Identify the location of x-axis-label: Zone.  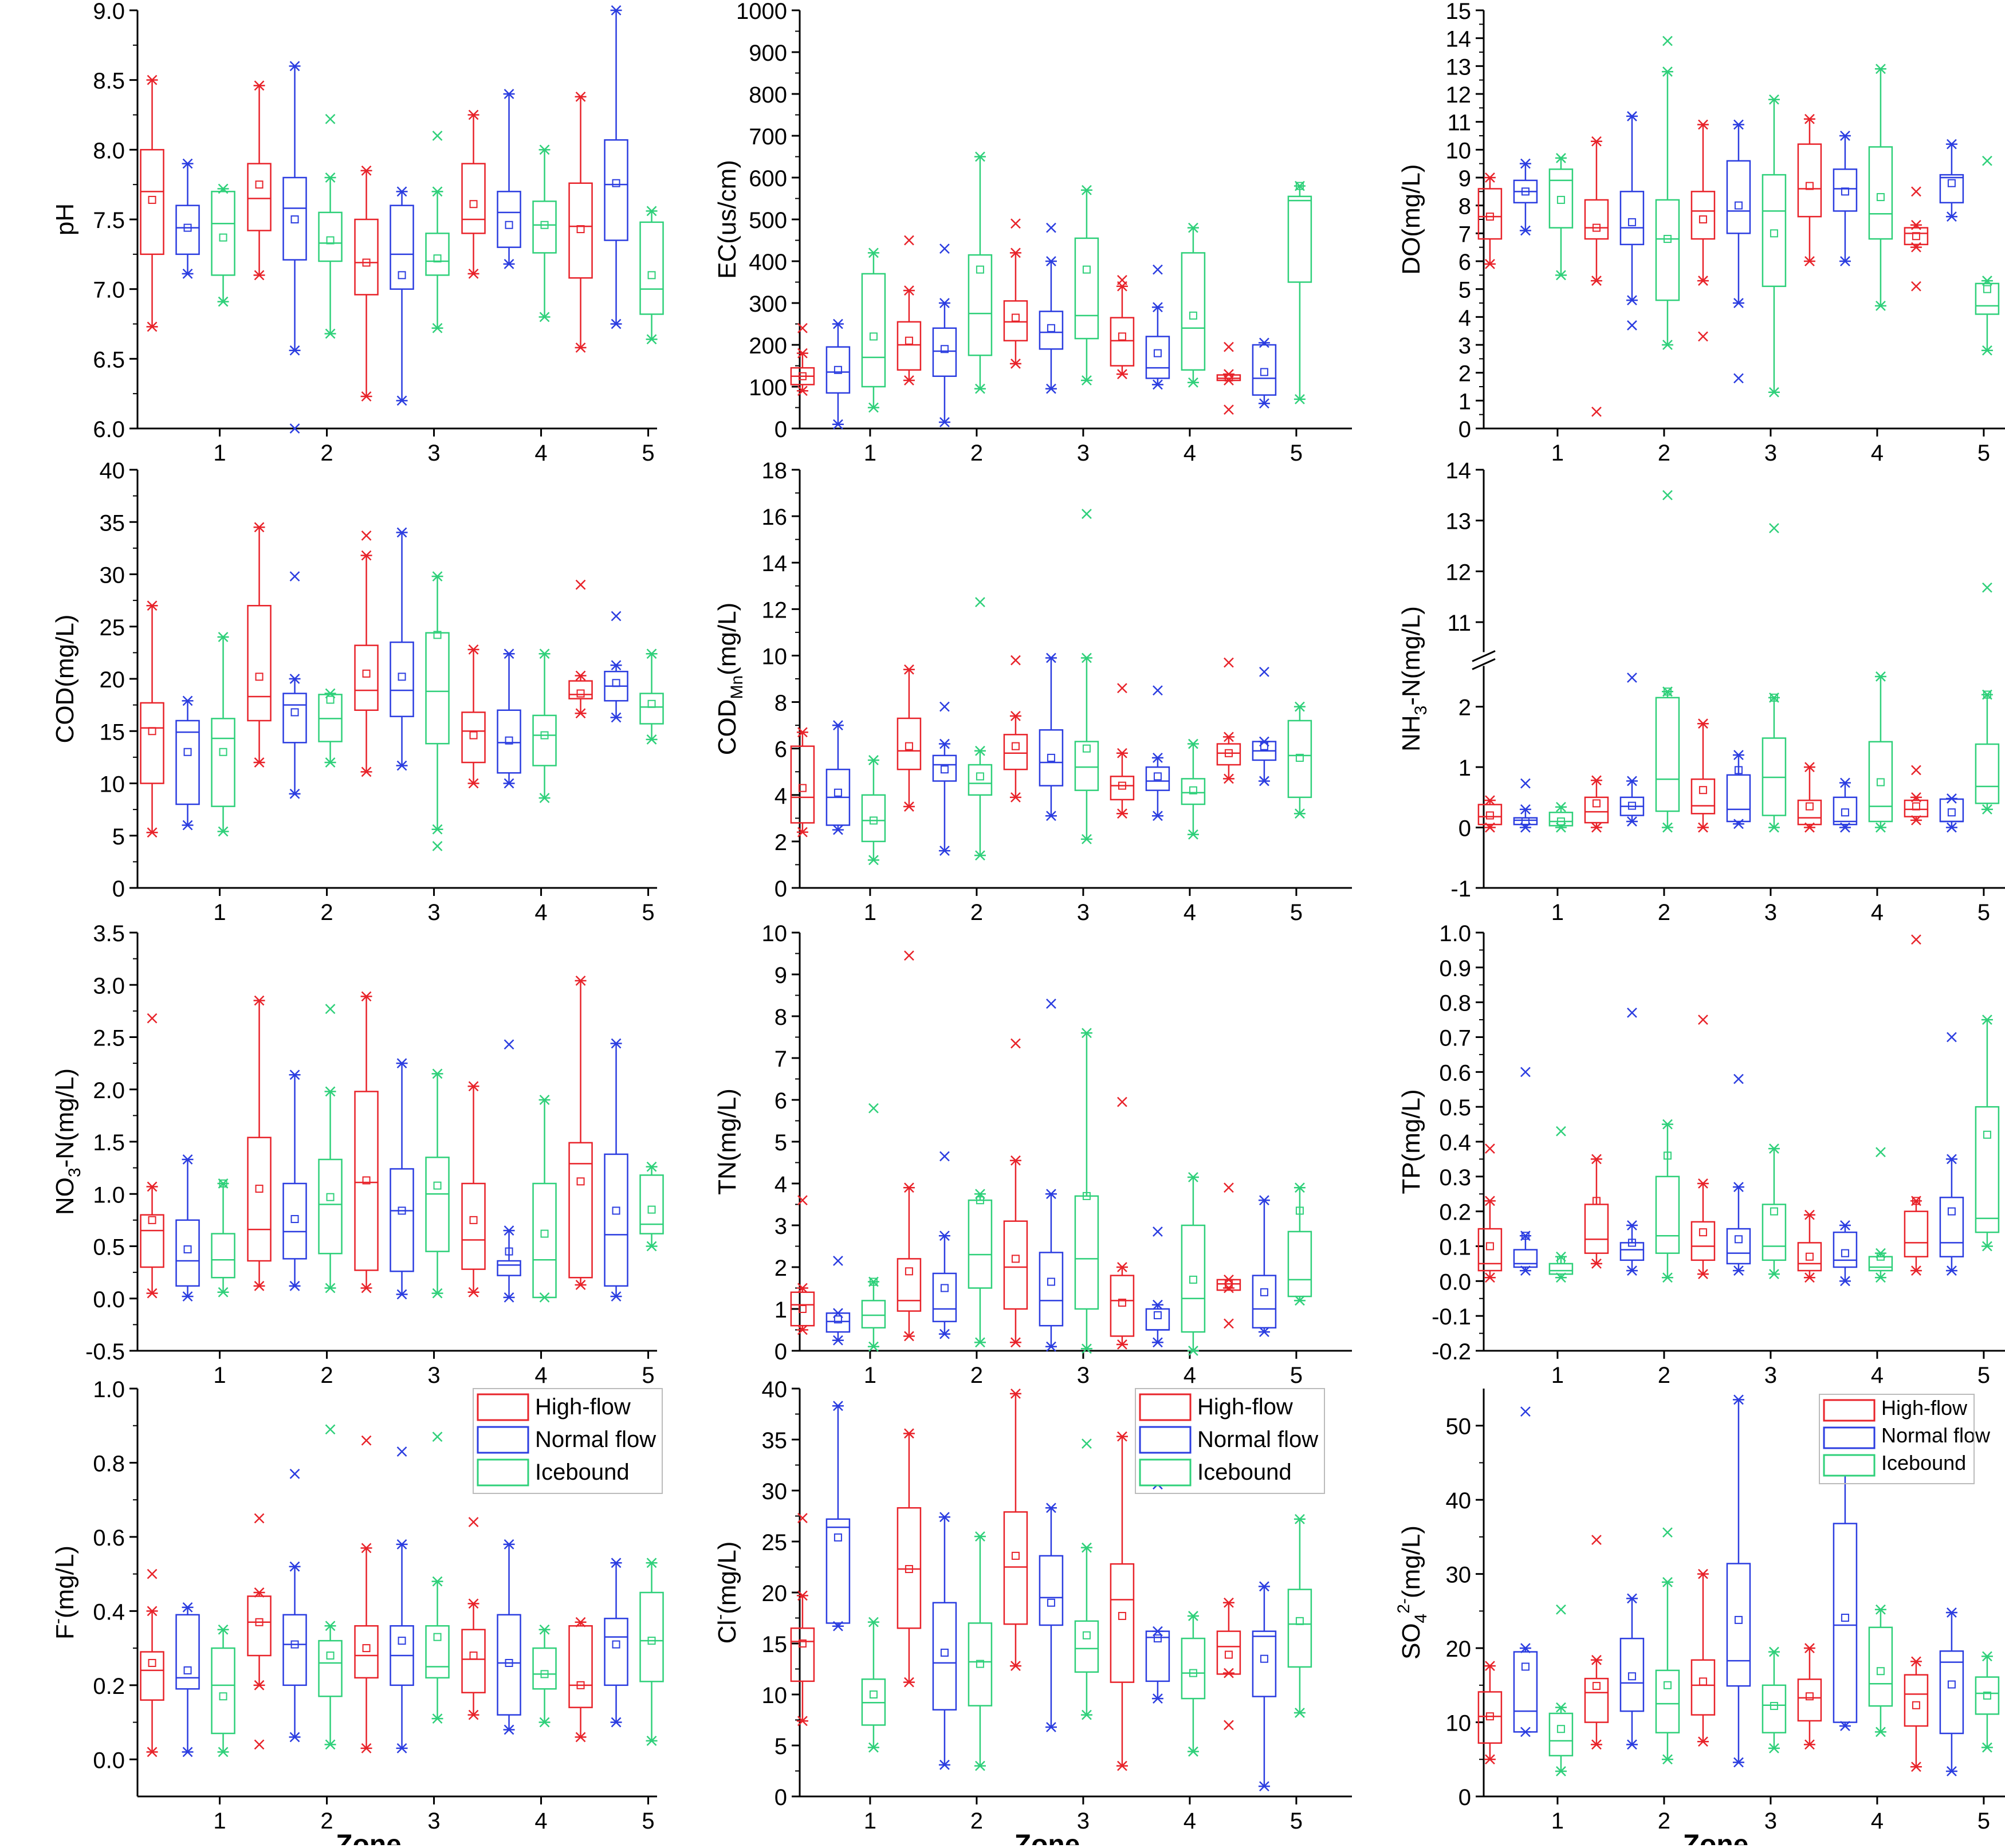
(369, 1837).